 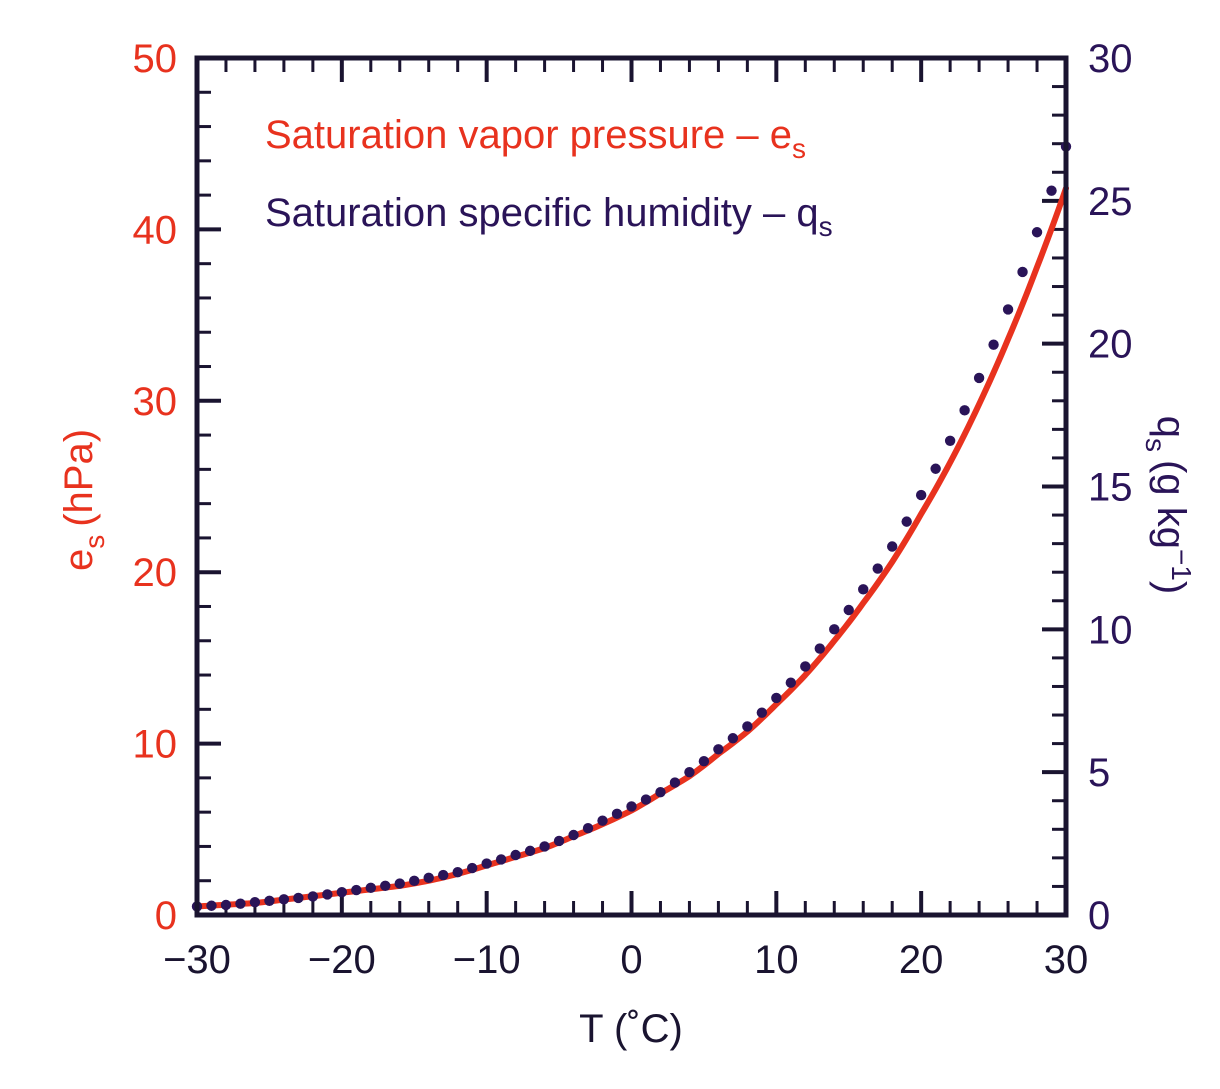 I want to click on left-axis-label: es (hPa), so click(x=83, y=500).